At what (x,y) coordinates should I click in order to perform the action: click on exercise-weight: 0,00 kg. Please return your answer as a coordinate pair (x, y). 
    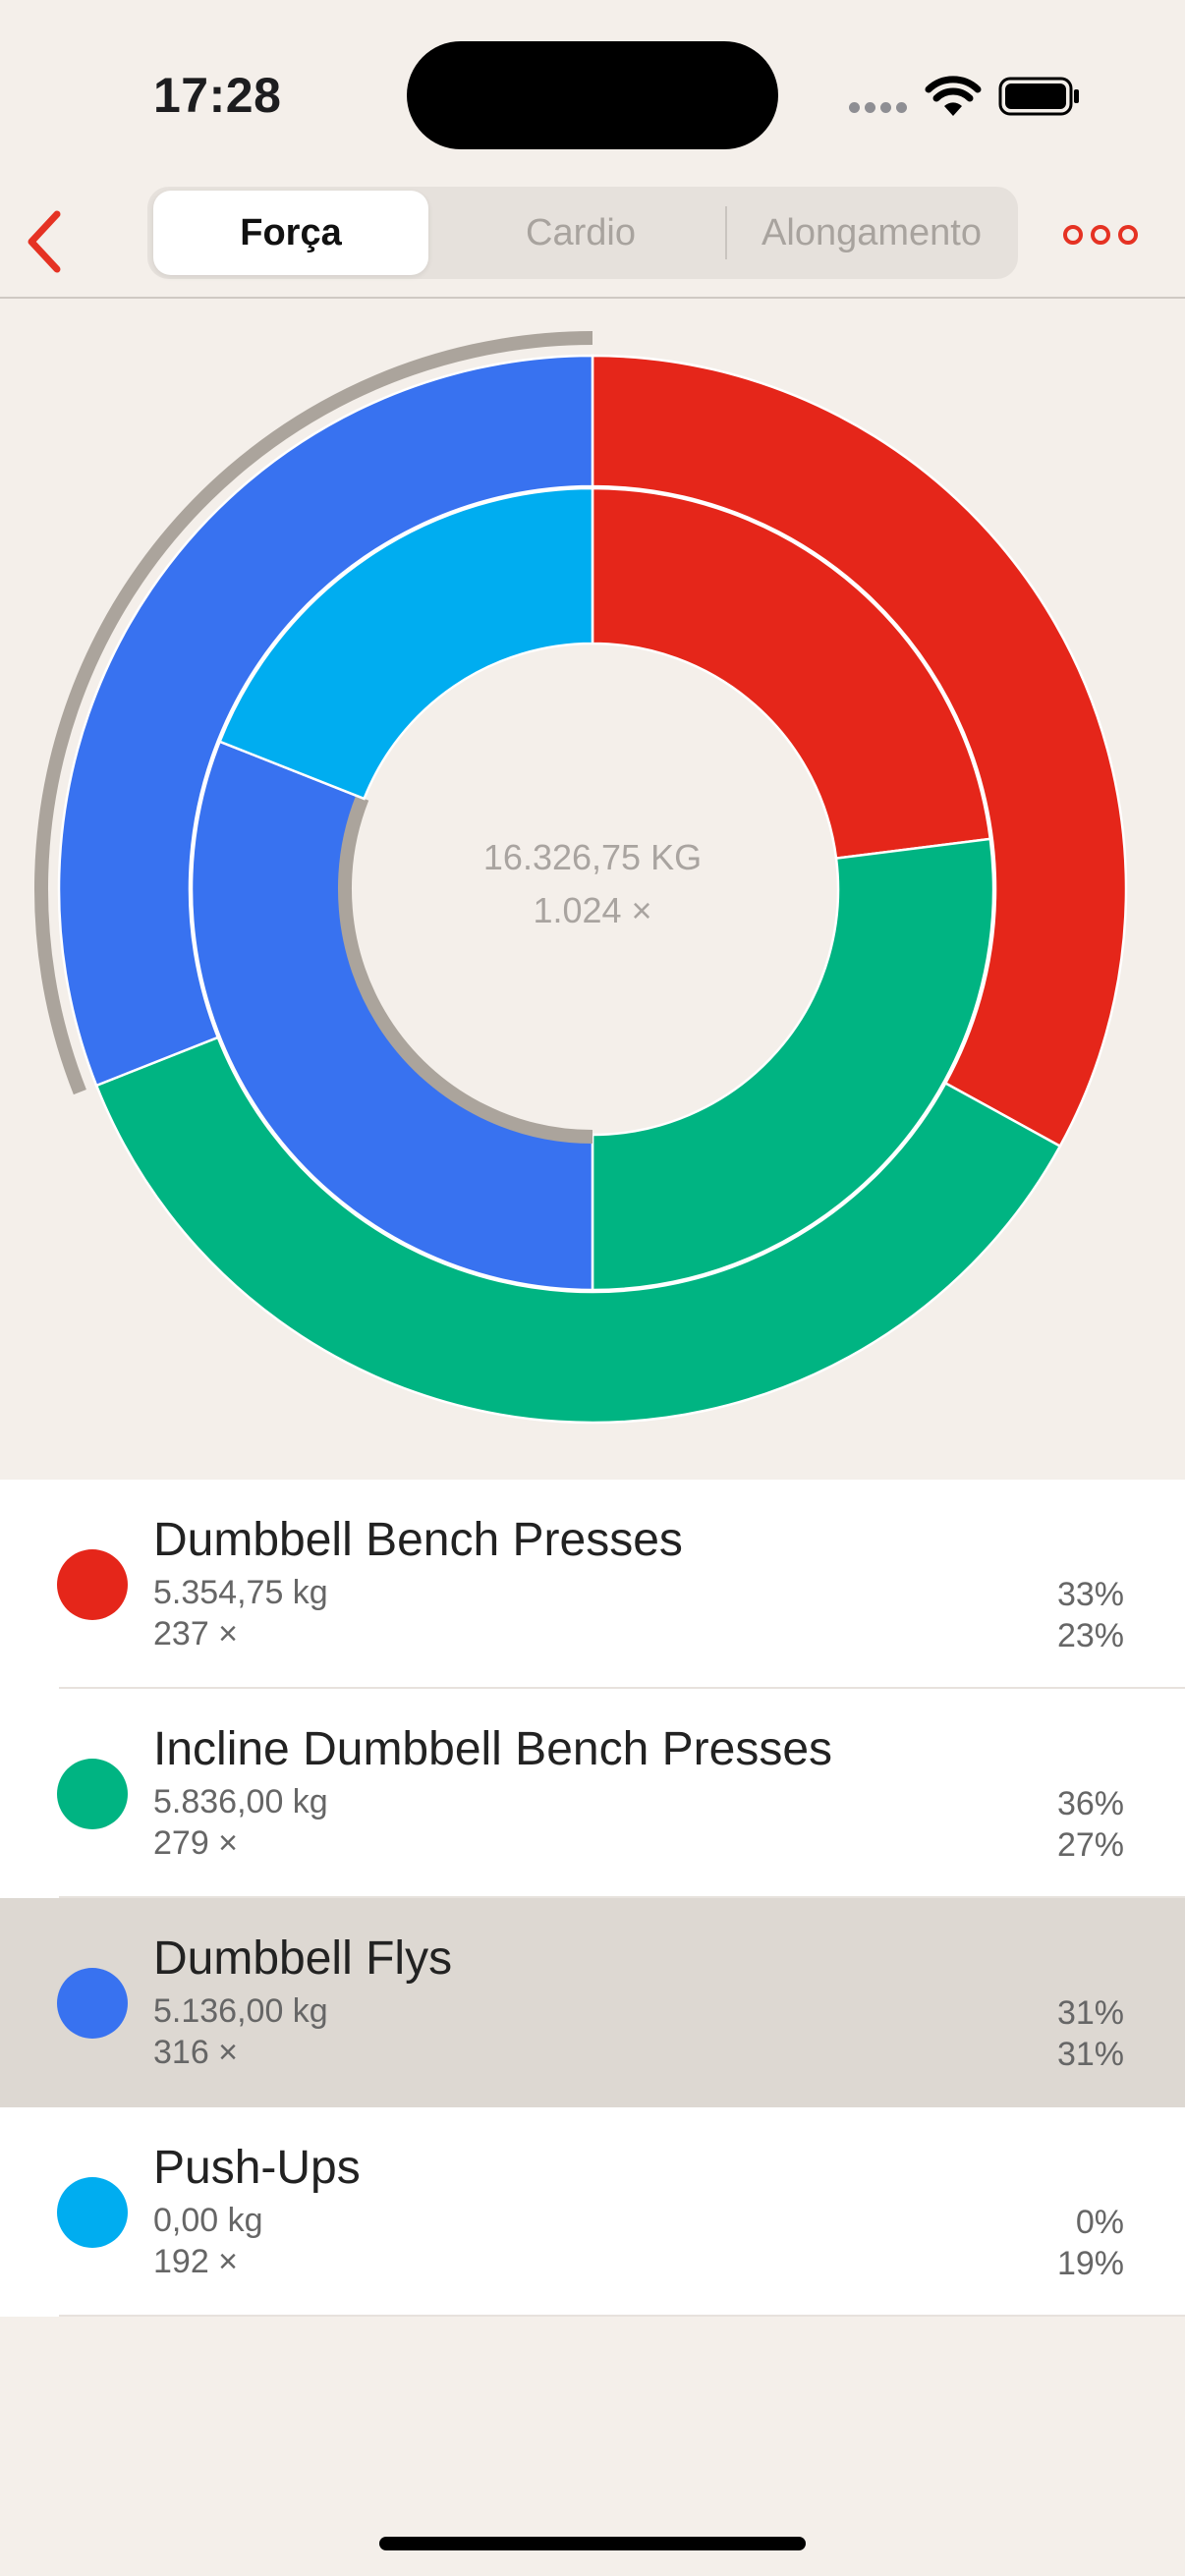
    Looking at the image, I should click on (208, 2220).